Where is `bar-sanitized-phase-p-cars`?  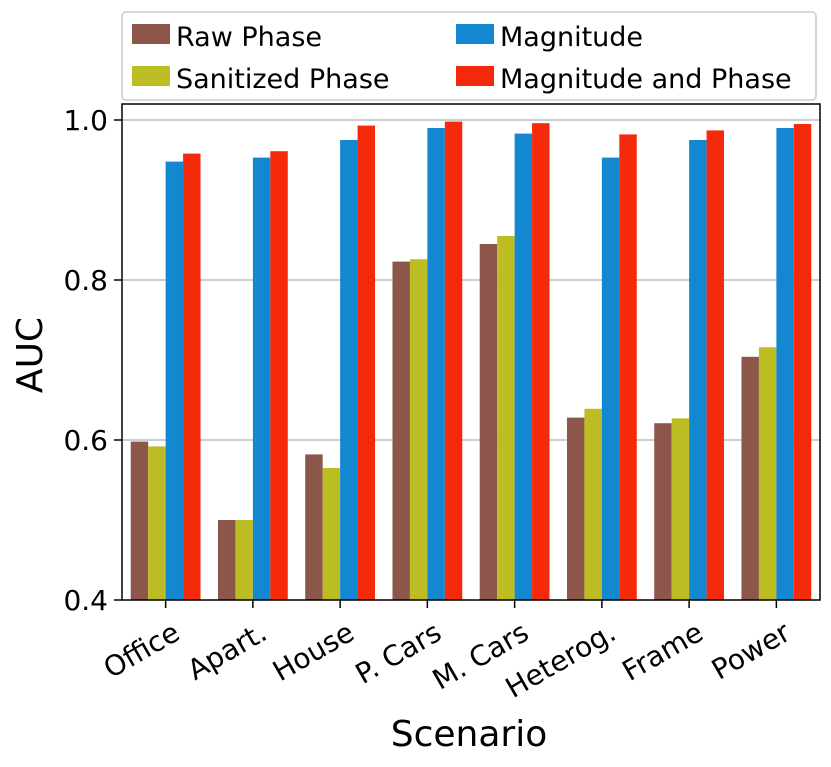
bar-sanitized-phase-p-cars is located at coordinates (418, 429).